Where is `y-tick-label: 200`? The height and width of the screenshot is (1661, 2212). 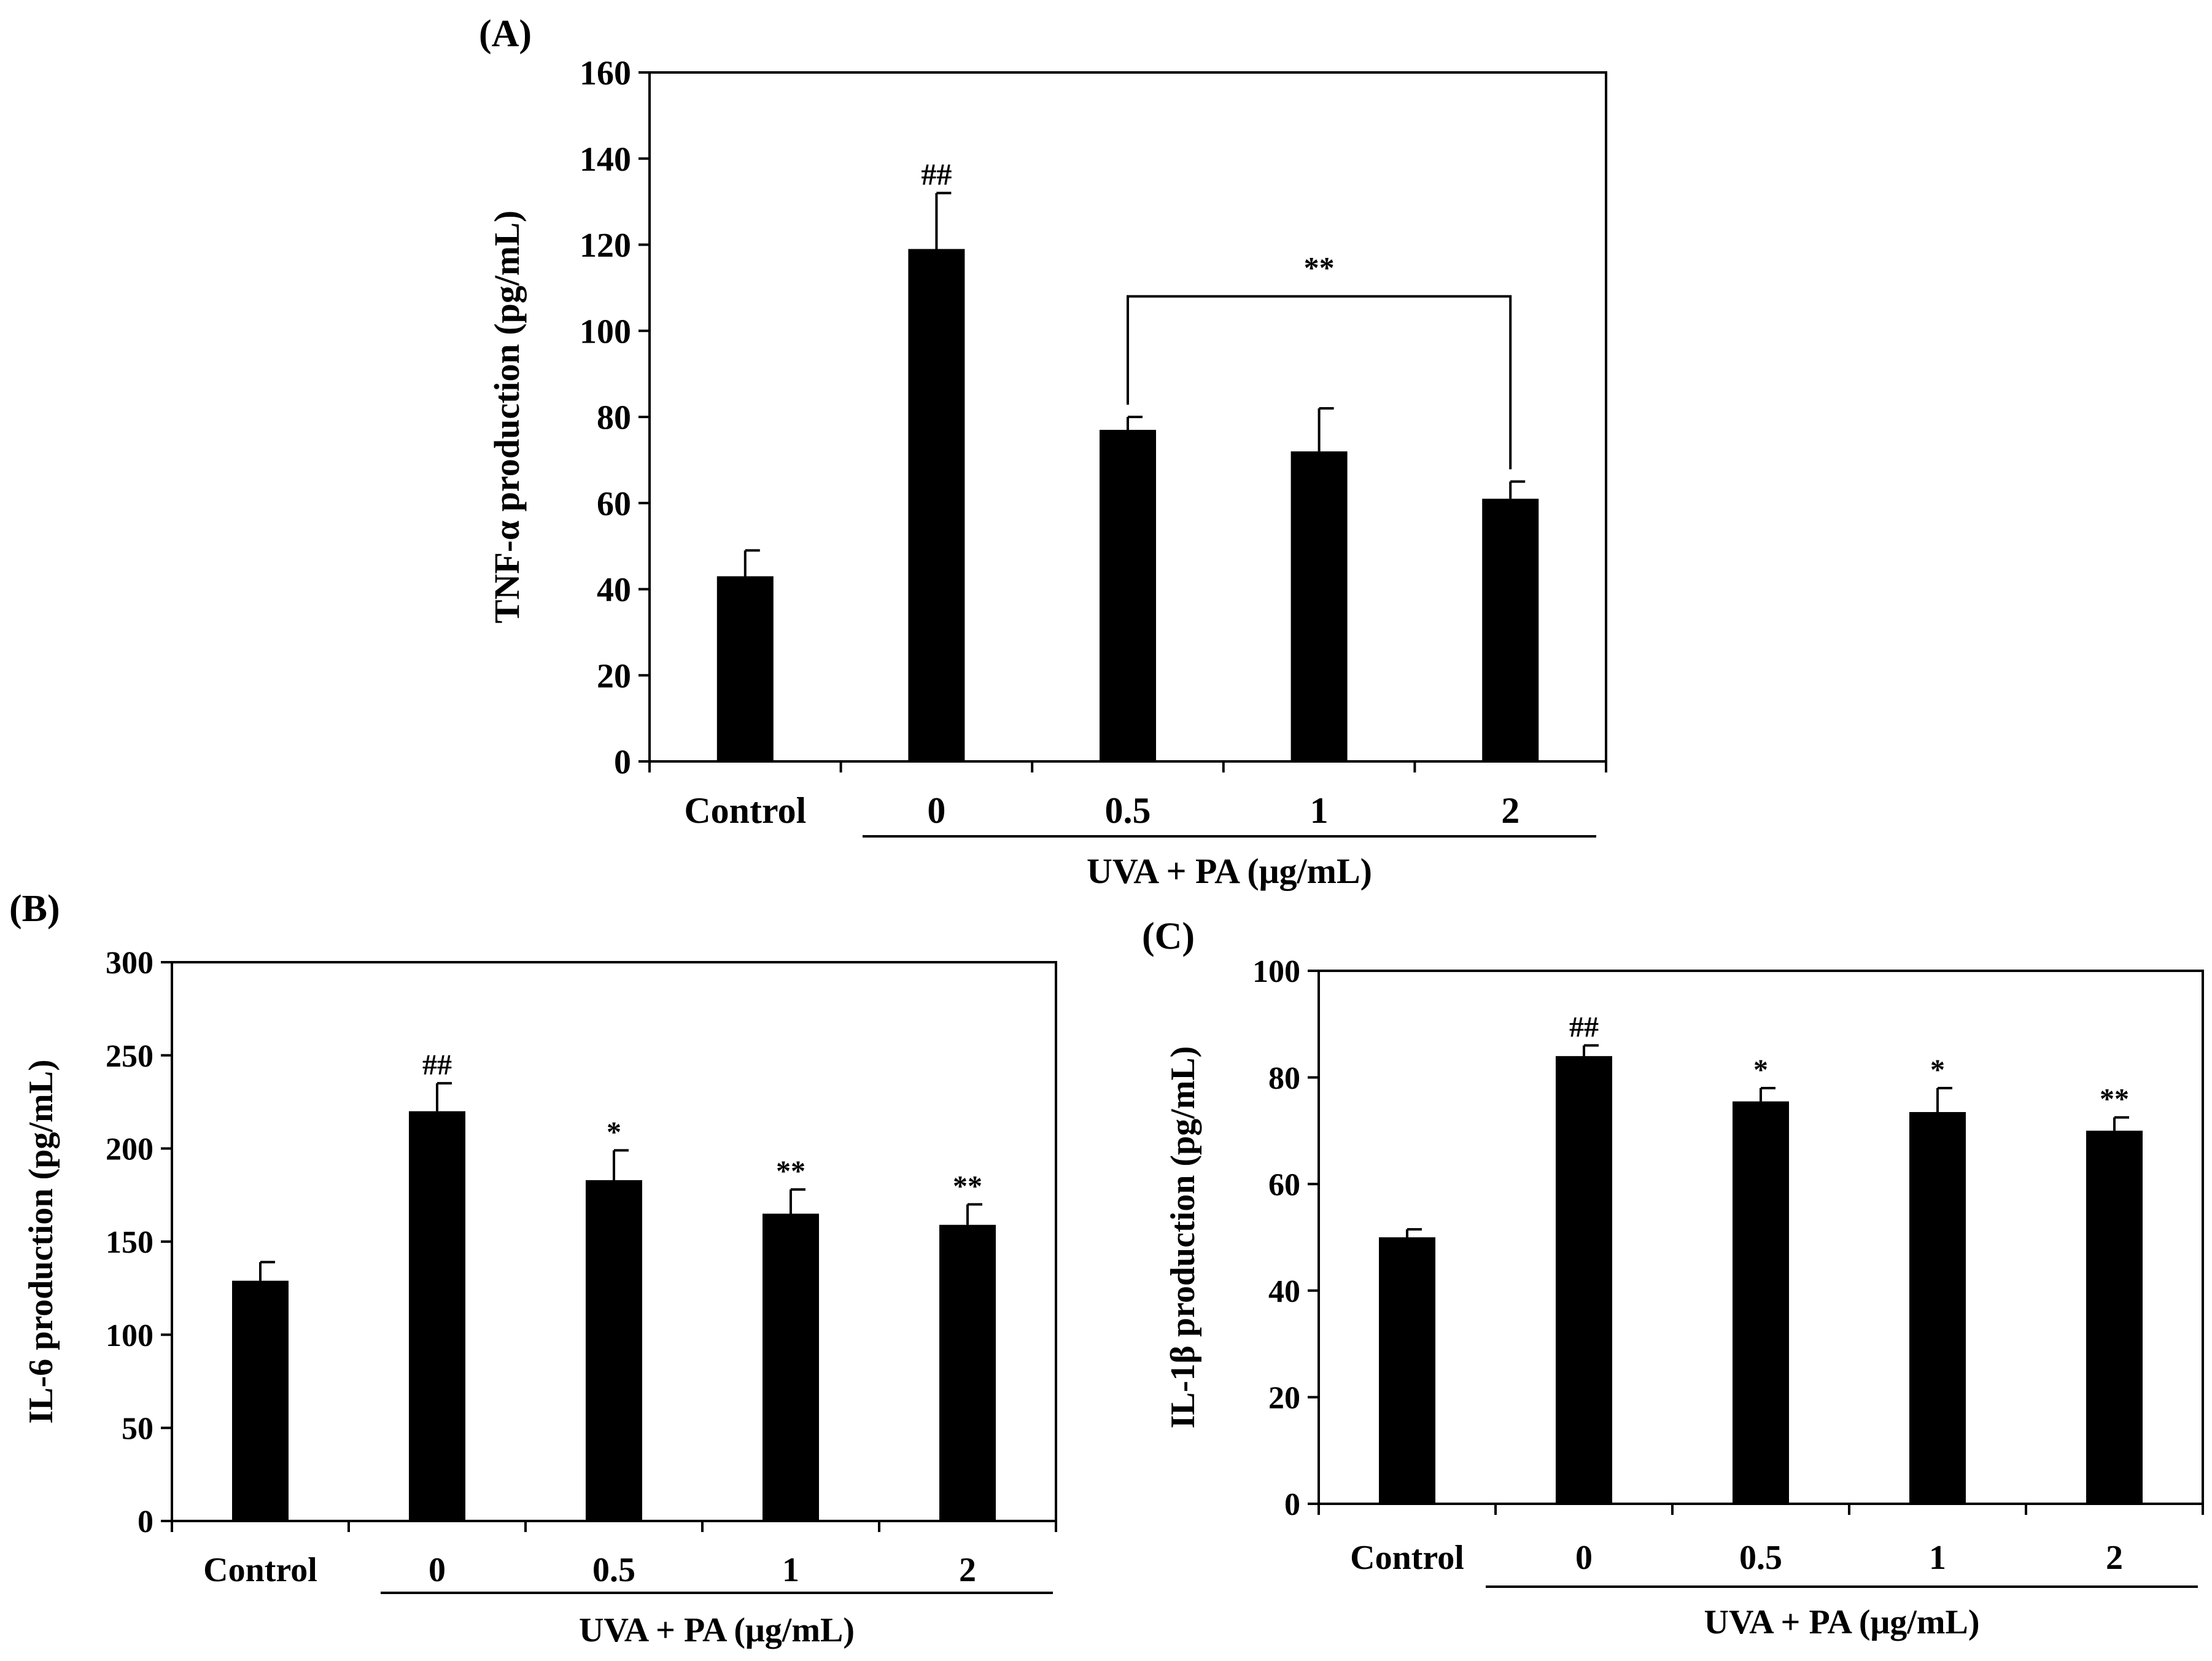
y-tick-label: 200 is located at coordinates (129, 1149).